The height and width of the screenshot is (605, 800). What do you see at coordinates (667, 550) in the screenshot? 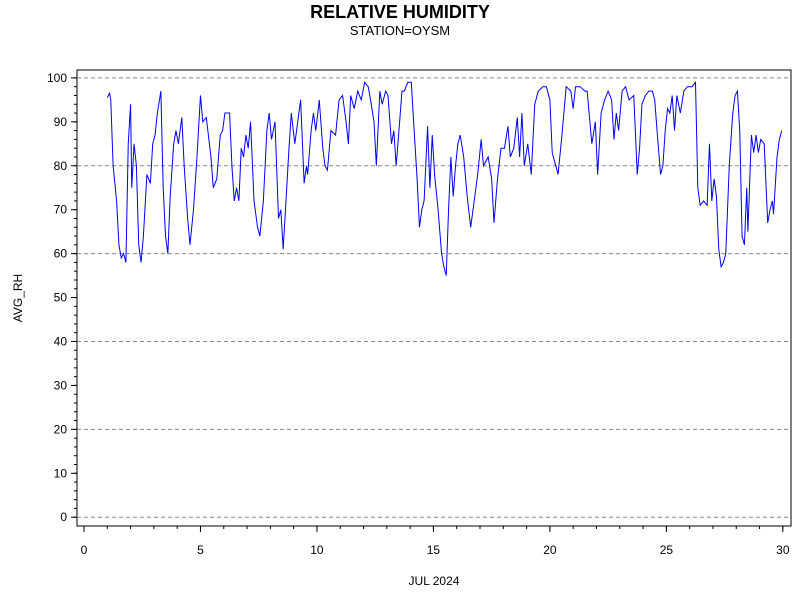
I see `x-tick-label: 25` at bounding box center [667, 550].